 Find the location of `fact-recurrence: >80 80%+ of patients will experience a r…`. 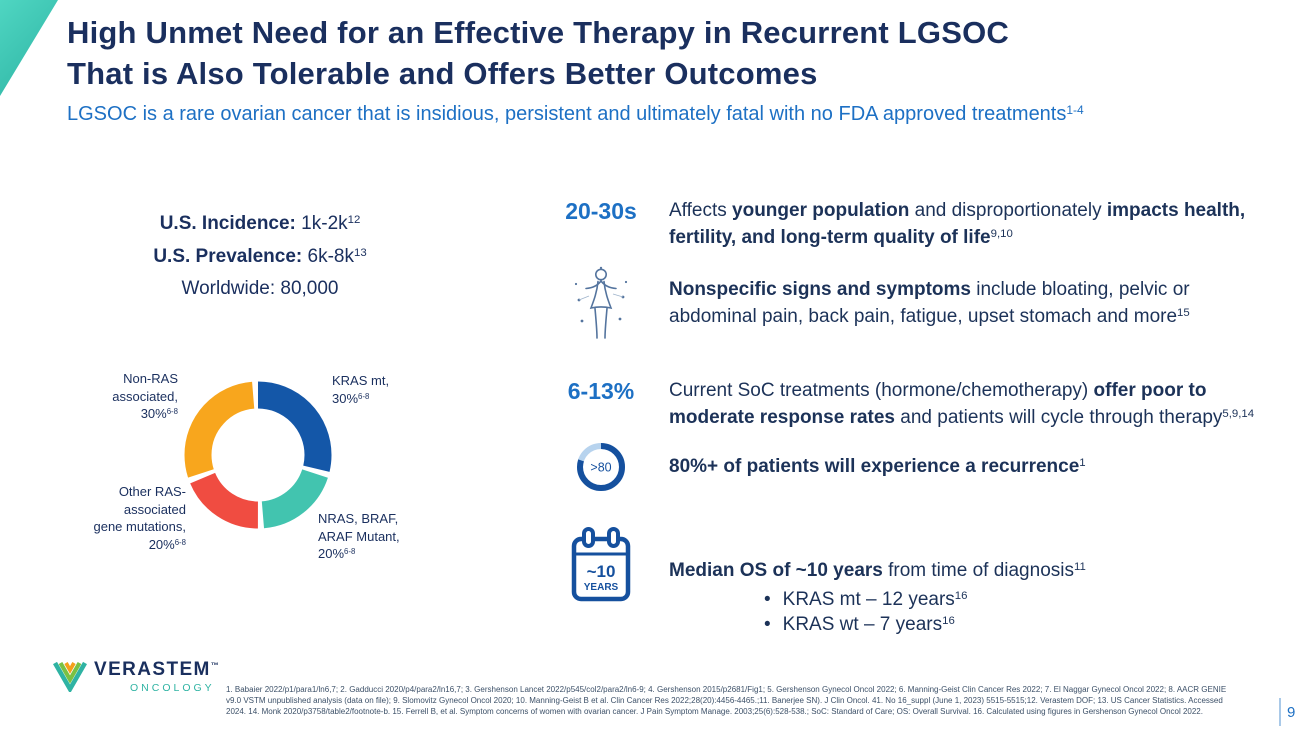

fact-recurrence: >80 80%+ of patients will experience a r… is located at coordinates (902, 467).